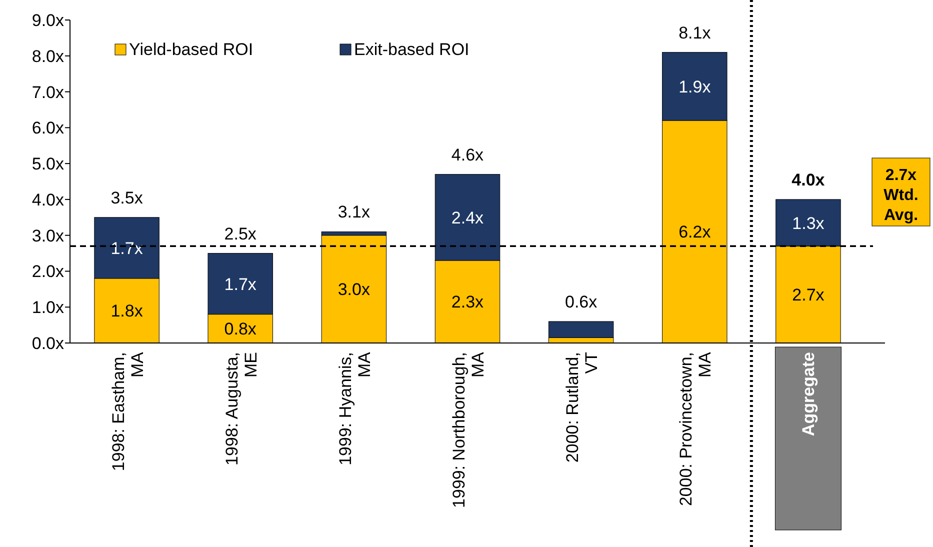 The width and height of the screenshot is (933, 547). I want to click on data-label: 6.2x, so click(695, 232).